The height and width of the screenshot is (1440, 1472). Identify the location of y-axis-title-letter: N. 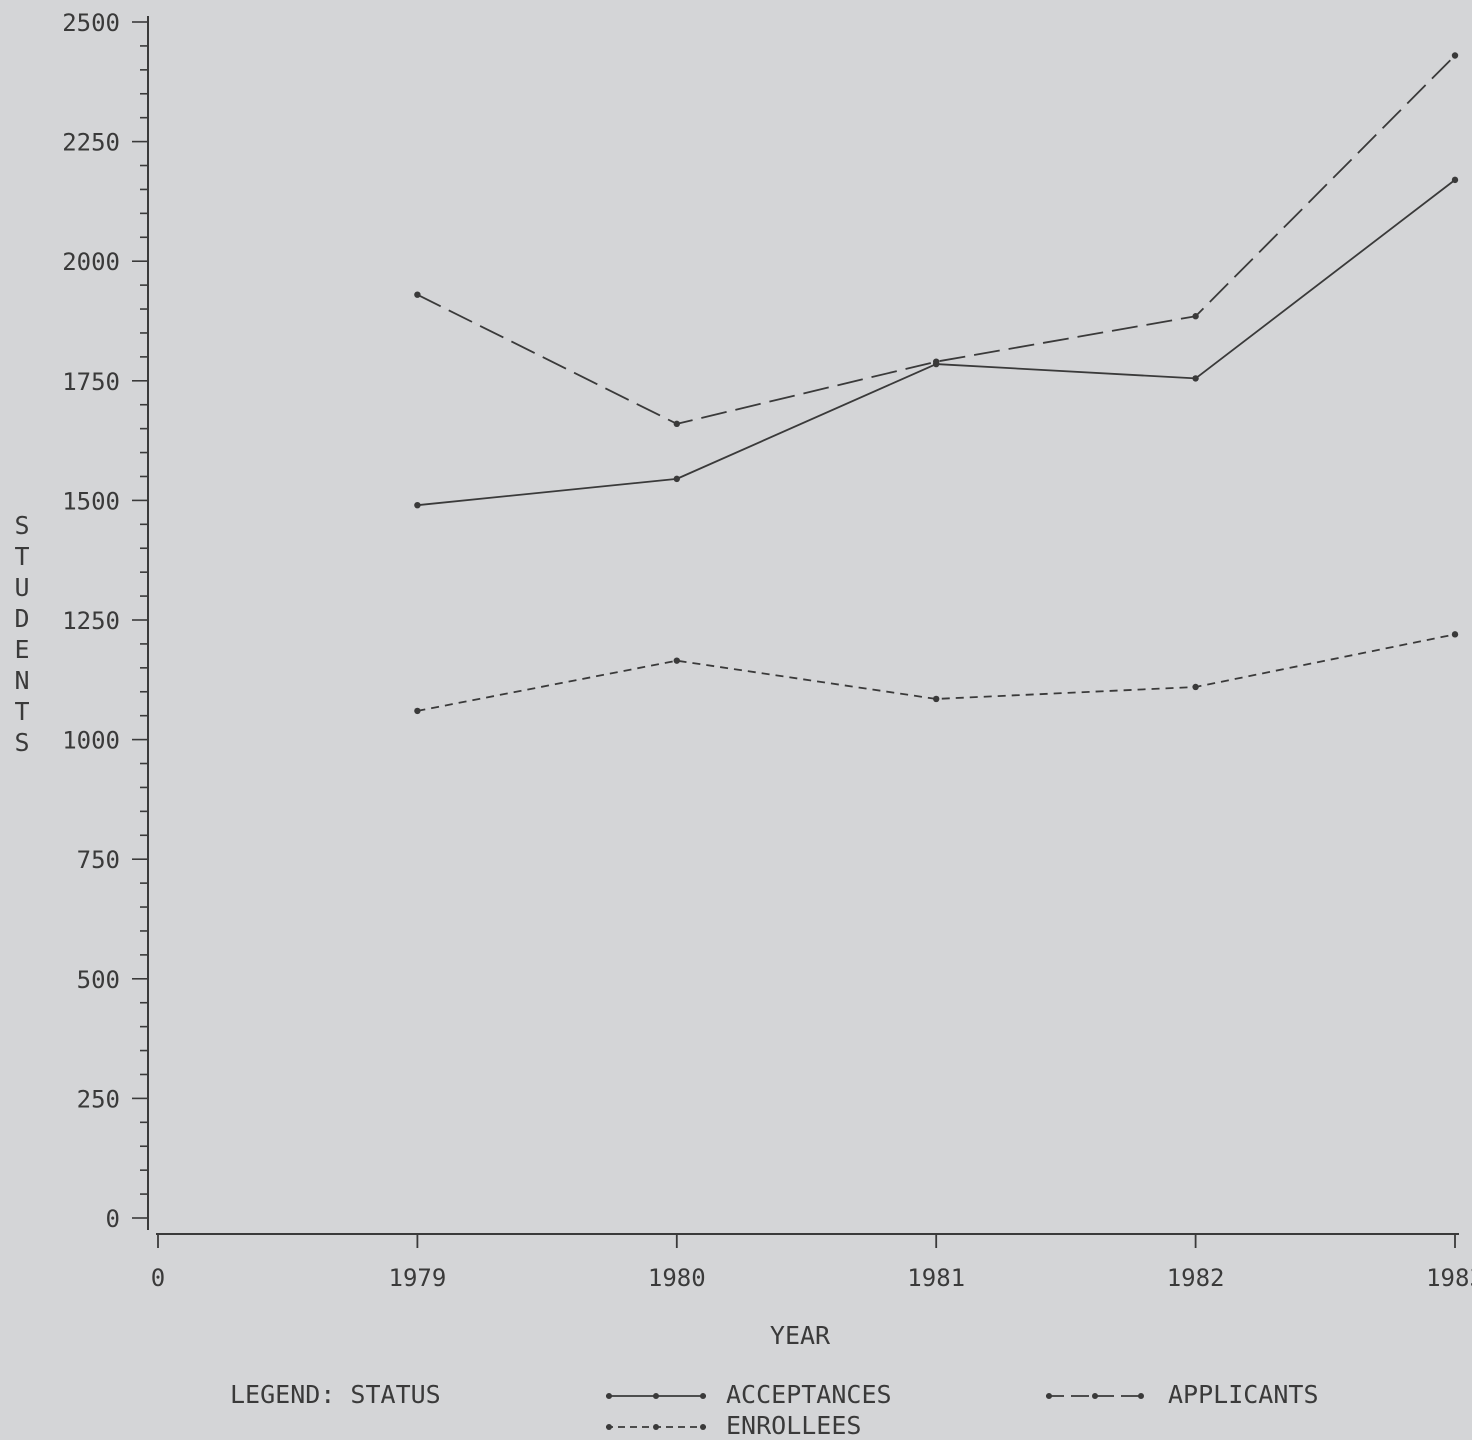
(21, 680).